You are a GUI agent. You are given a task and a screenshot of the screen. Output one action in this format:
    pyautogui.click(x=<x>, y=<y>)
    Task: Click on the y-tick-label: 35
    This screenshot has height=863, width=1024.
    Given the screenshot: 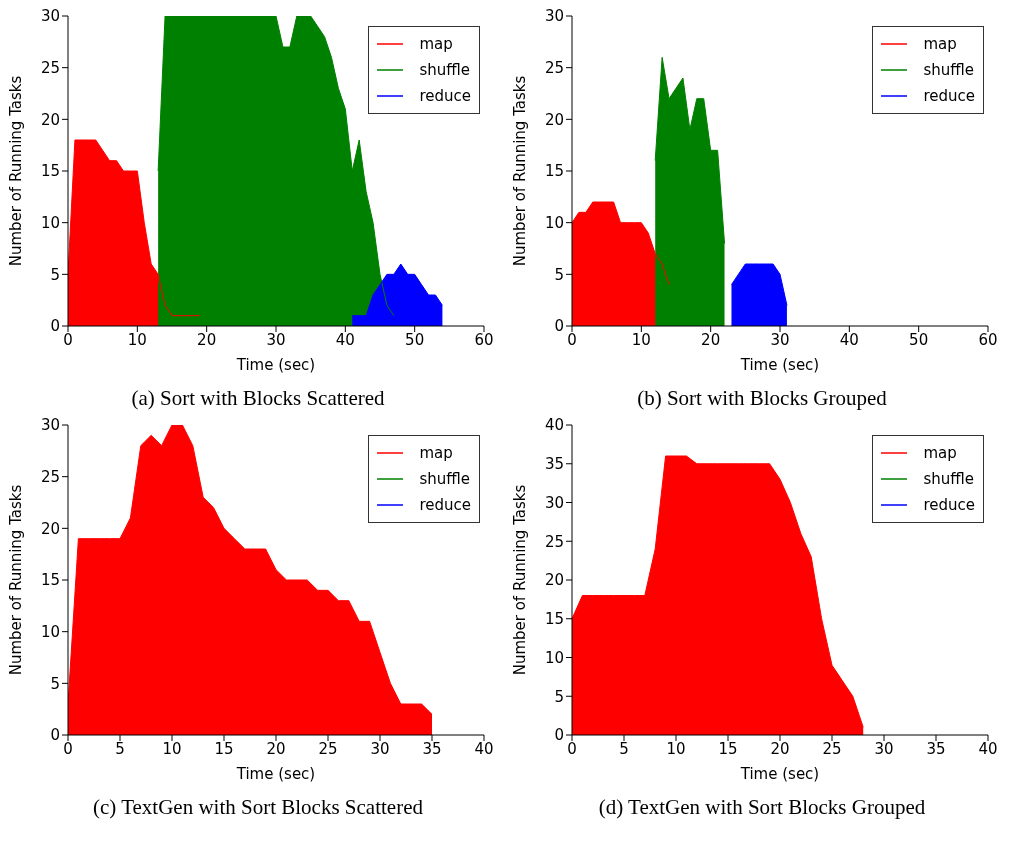 What is the action you would take?
    pyautogui.click(x=554, y=464)
    